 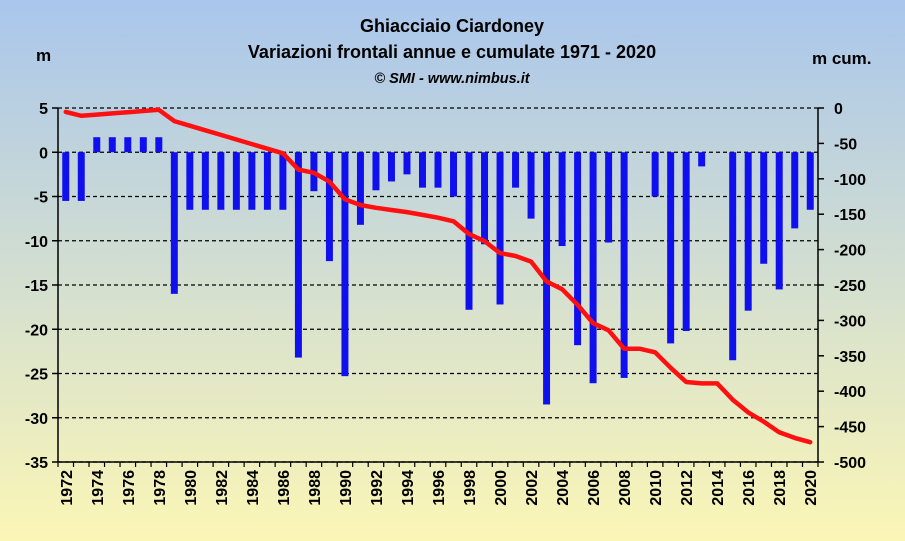 I want to click on bar-1992, so click(x=376, y=171).